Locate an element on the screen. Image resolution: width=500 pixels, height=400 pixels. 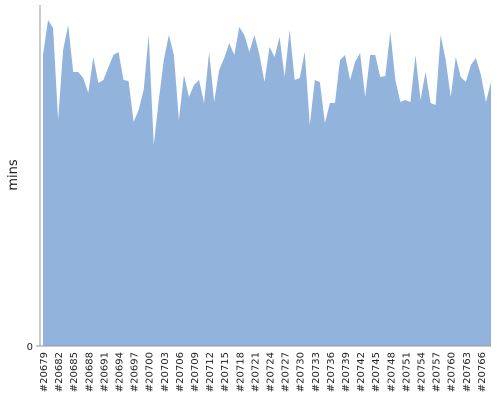
x-tick-label: #20715 is located at coordinates (225, 372).